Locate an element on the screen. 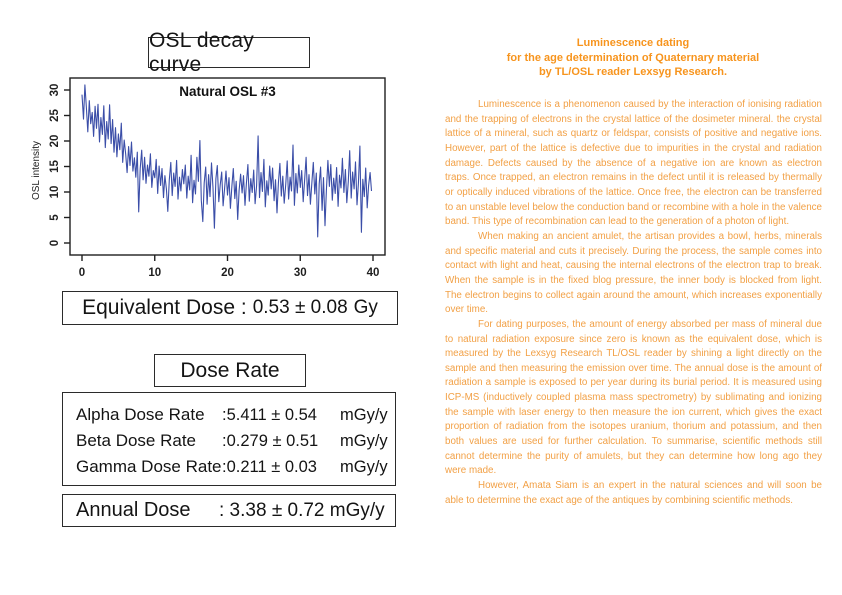  alpha-dose-rate-value: :5.411 ± 0.54 is located at coordinates (269, 415).